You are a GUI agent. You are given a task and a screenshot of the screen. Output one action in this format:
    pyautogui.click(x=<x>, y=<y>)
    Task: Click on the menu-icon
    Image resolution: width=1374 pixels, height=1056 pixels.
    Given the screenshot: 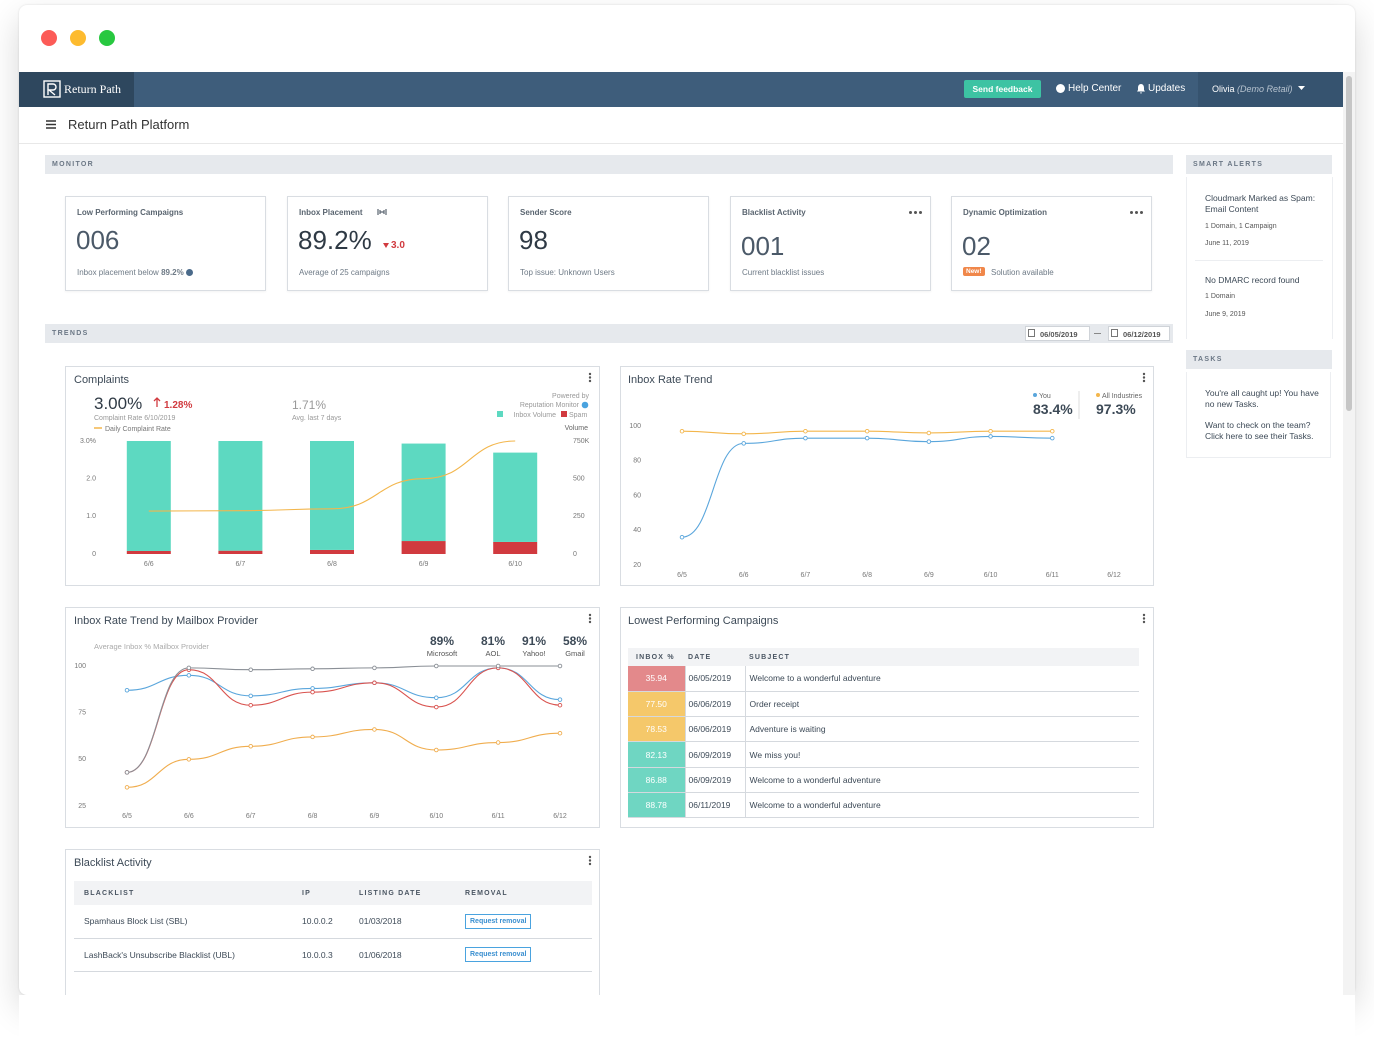 What is the action you would take?
    pyautogui.click(x=51, y=124)
    